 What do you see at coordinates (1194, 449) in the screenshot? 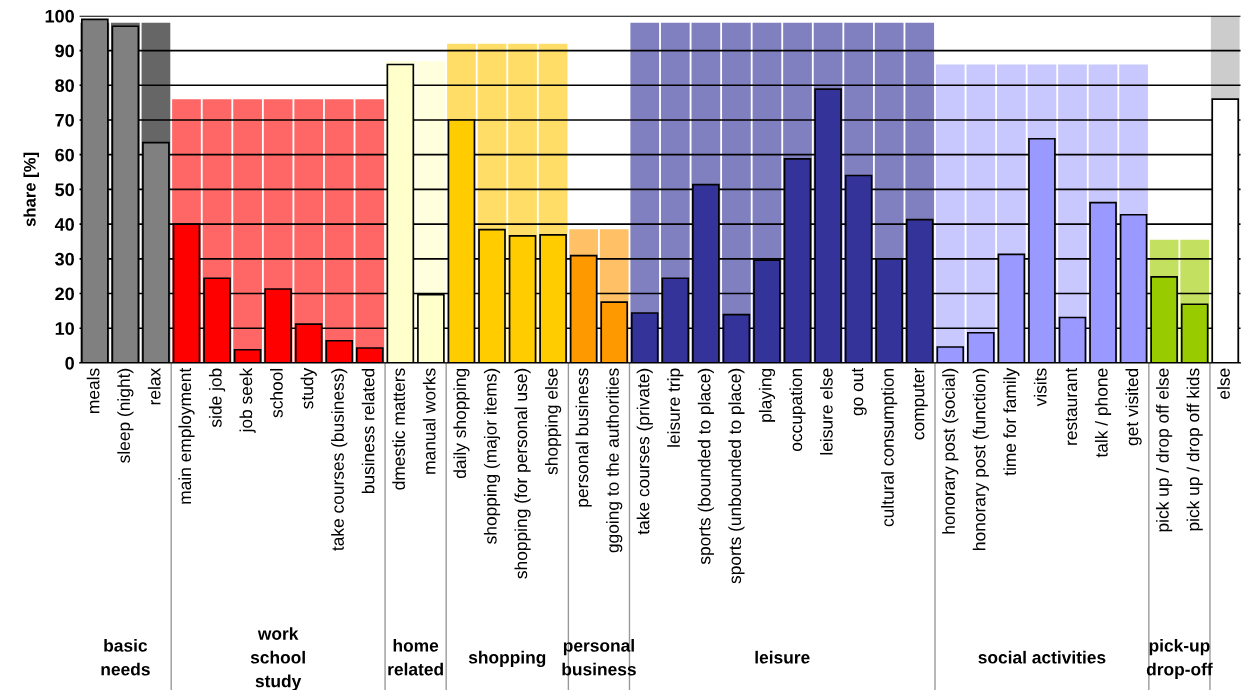
I see `x-tick-label: pick up / drop off kids` at bounding box center [1194, 449].